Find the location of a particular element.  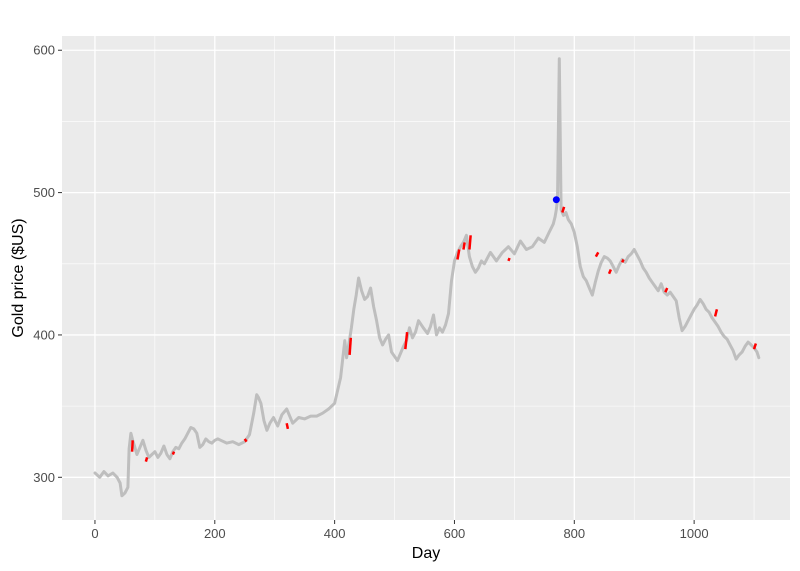

x-tick-label: 0 is located at coordinates (94, 533).